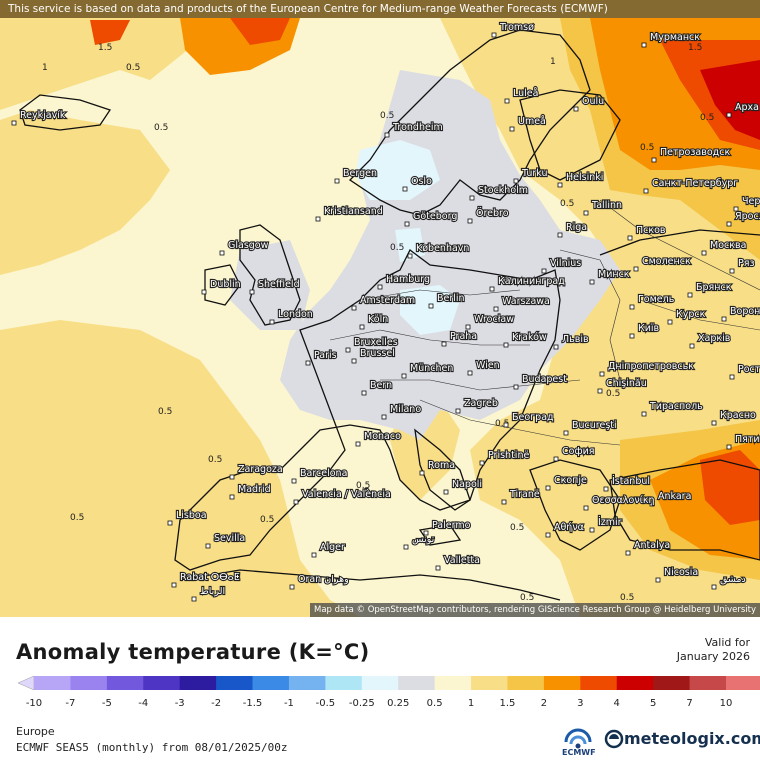 The width and height of the screenshot is (760, 760). What do you see at coordinates (724, 247) in the screenshot?
I see `city-marker: Москва` at bounding box center [724, 247].